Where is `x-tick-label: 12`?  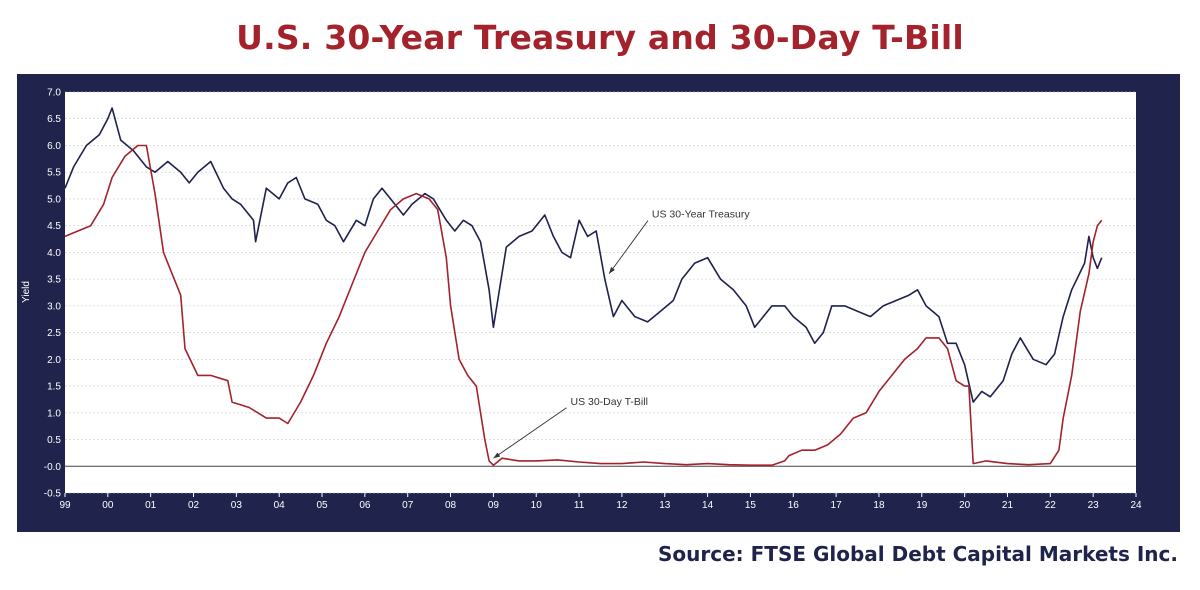
x-tick-label: 12 is located at coordinates (622, 505).